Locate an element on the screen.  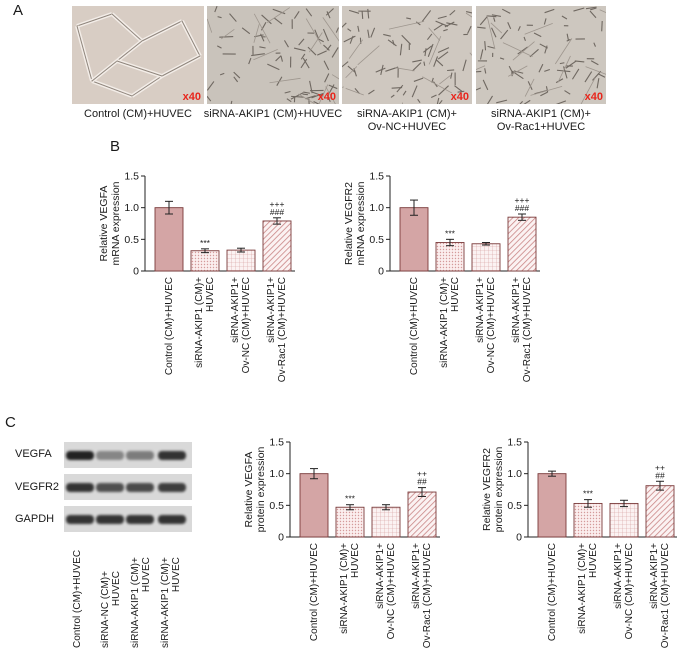
panel-b-label: B is located at coordinates (115, 146).